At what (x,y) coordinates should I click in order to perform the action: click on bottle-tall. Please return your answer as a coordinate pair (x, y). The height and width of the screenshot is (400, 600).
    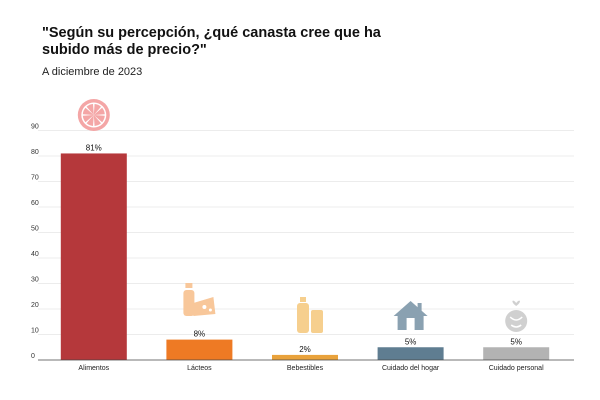
    Looking at the image, I should click on (303, 318).